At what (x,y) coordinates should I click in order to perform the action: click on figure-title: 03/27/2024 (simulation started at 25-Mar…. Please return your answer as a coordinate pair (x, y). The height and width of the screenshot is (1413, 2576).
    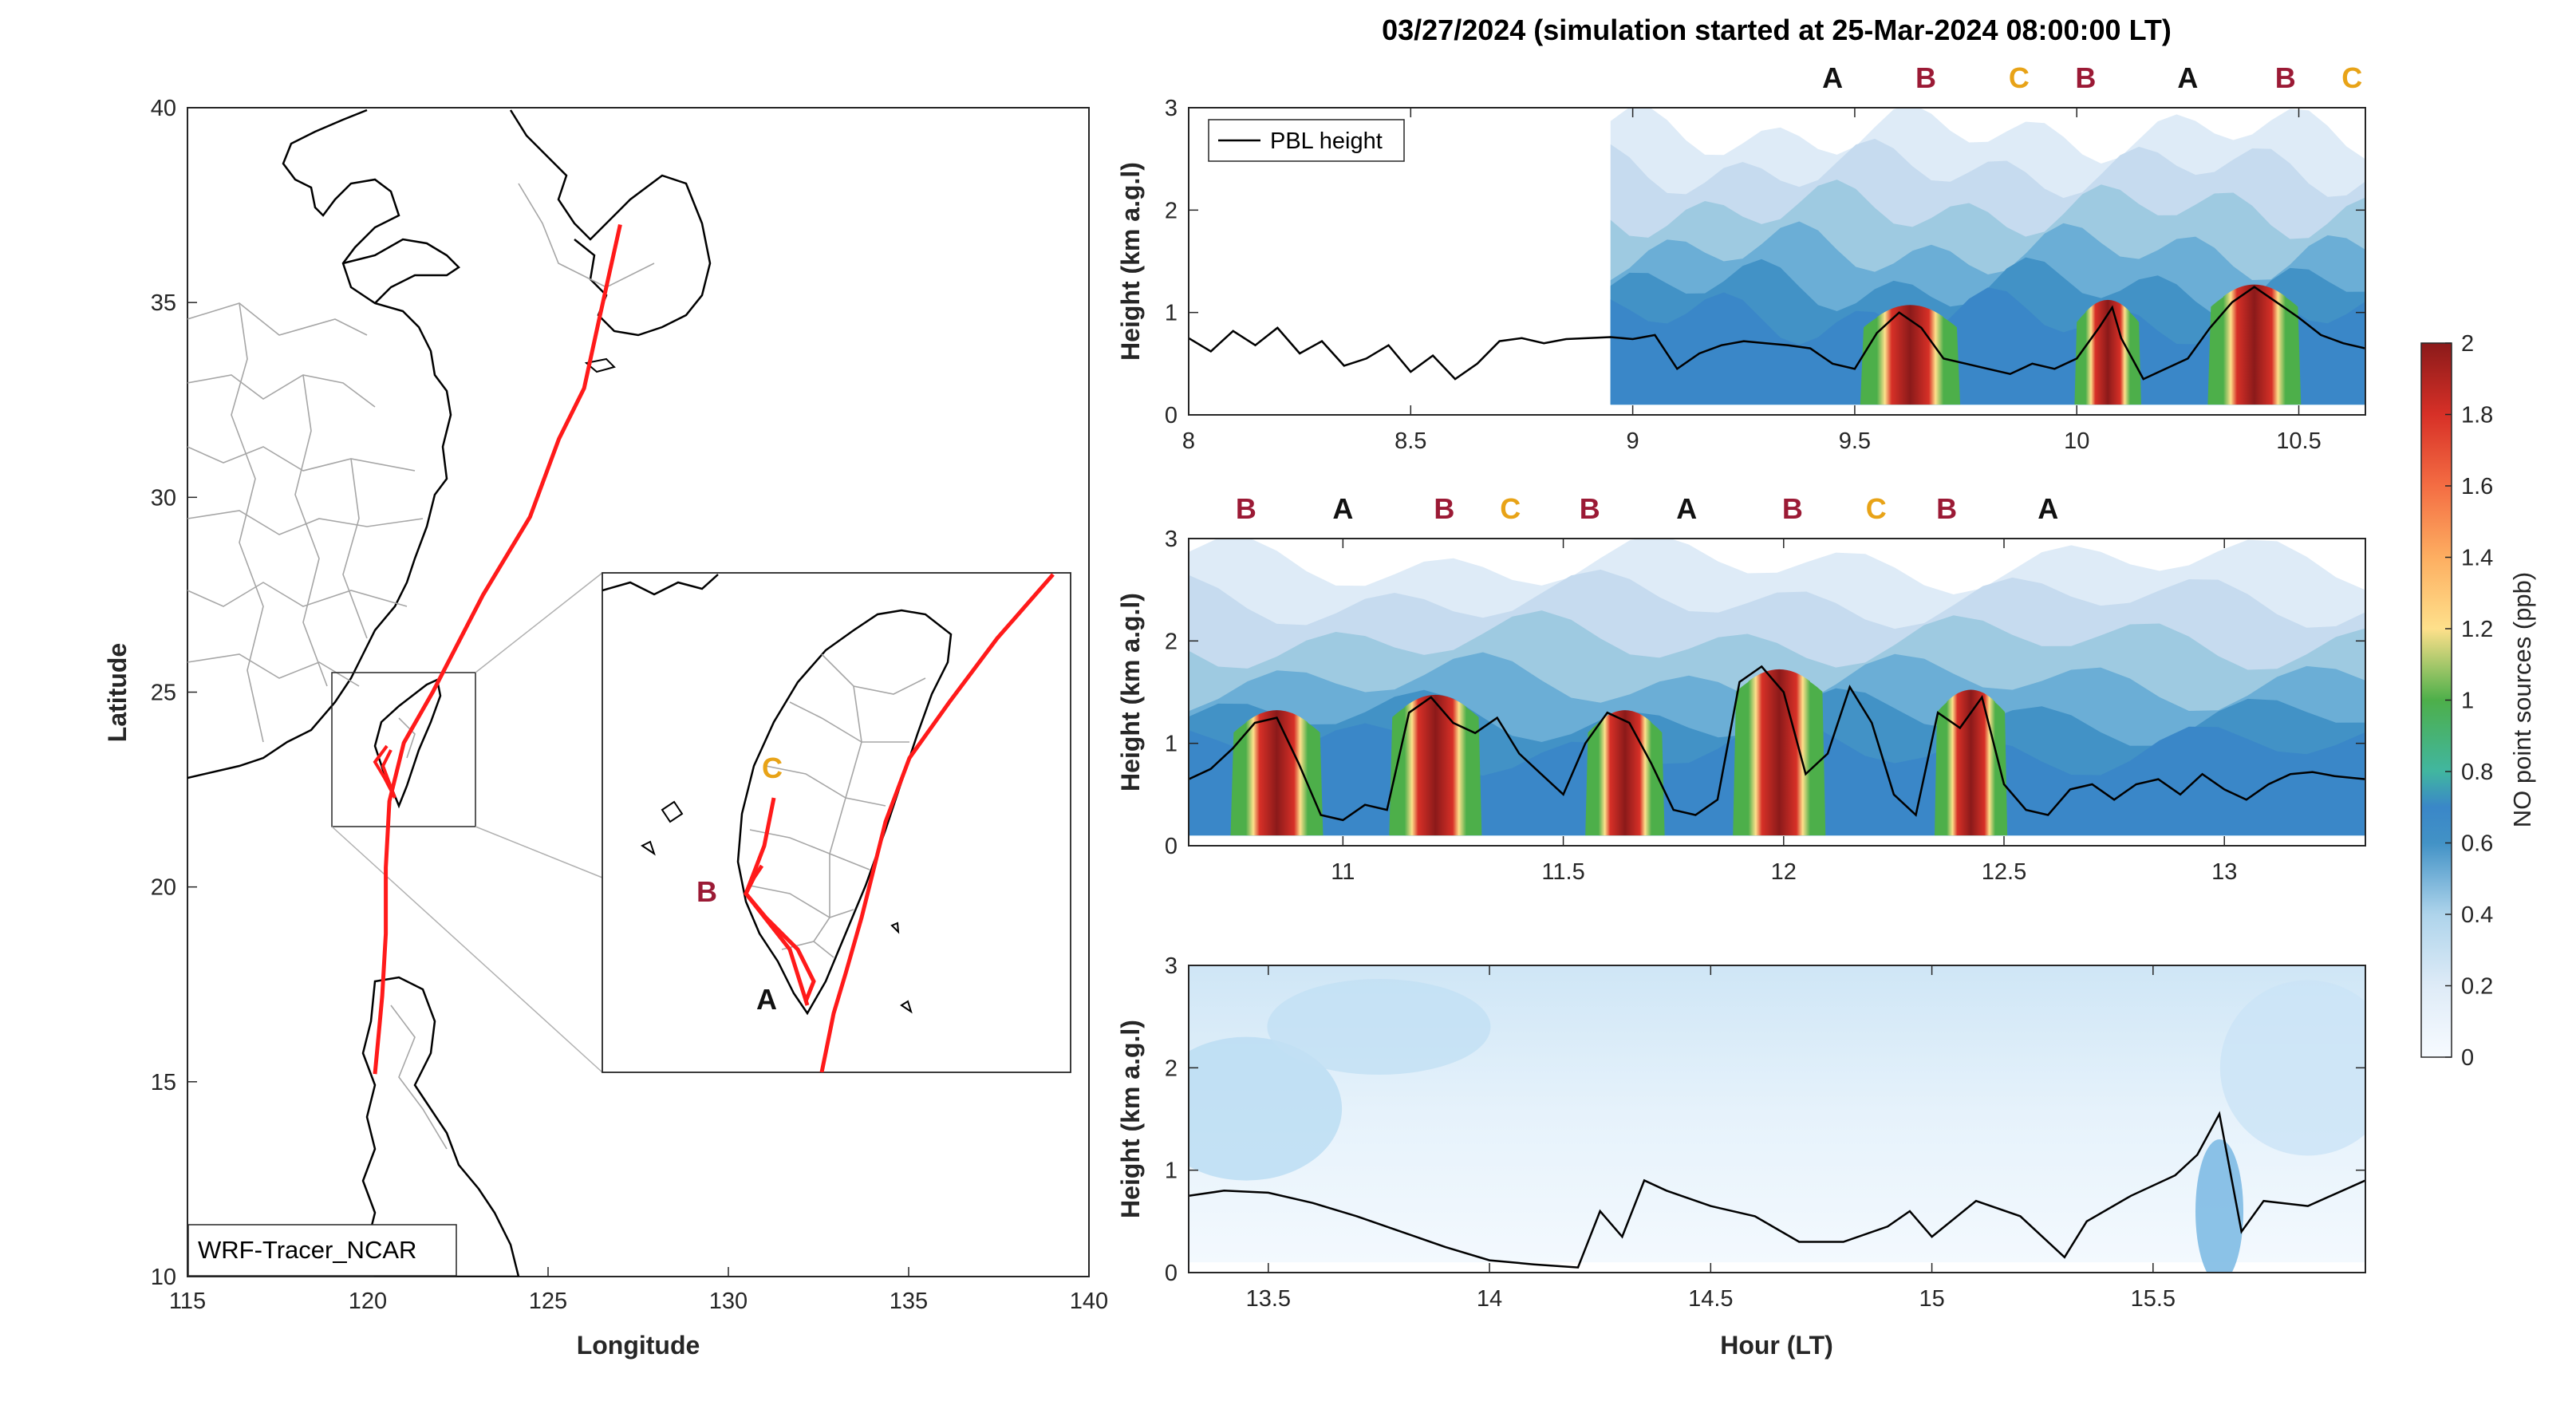
    Looking at the image, I should click on (1777, 30).